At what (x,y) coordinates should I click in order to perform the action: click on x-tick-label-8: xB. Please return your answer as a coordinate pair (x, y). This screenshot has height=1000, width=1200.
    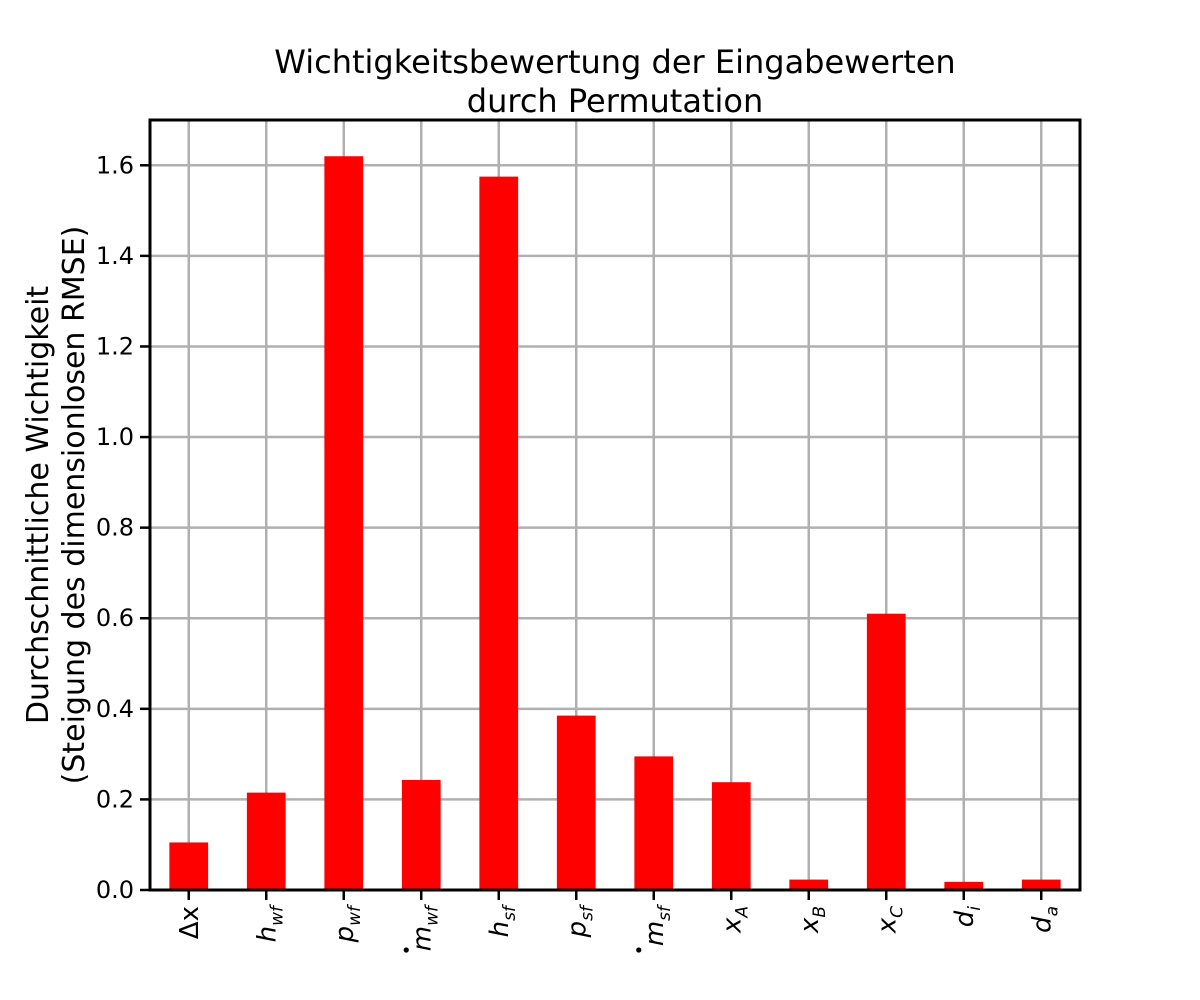
    Looking at the image, I should click on (812, 920).